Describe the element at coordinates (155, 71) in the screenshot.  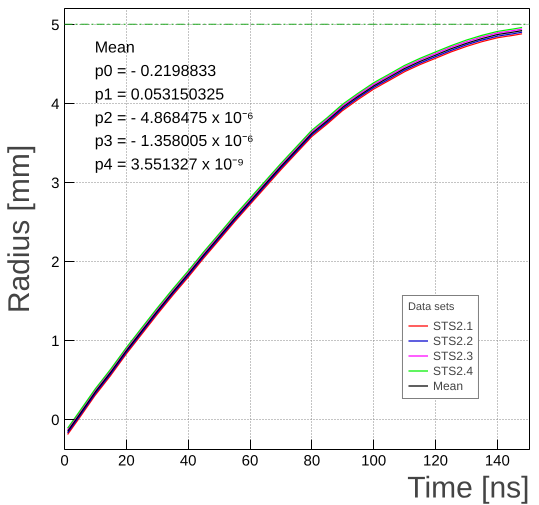
I see `annotation: p0 = - 0.2198833` at that location.